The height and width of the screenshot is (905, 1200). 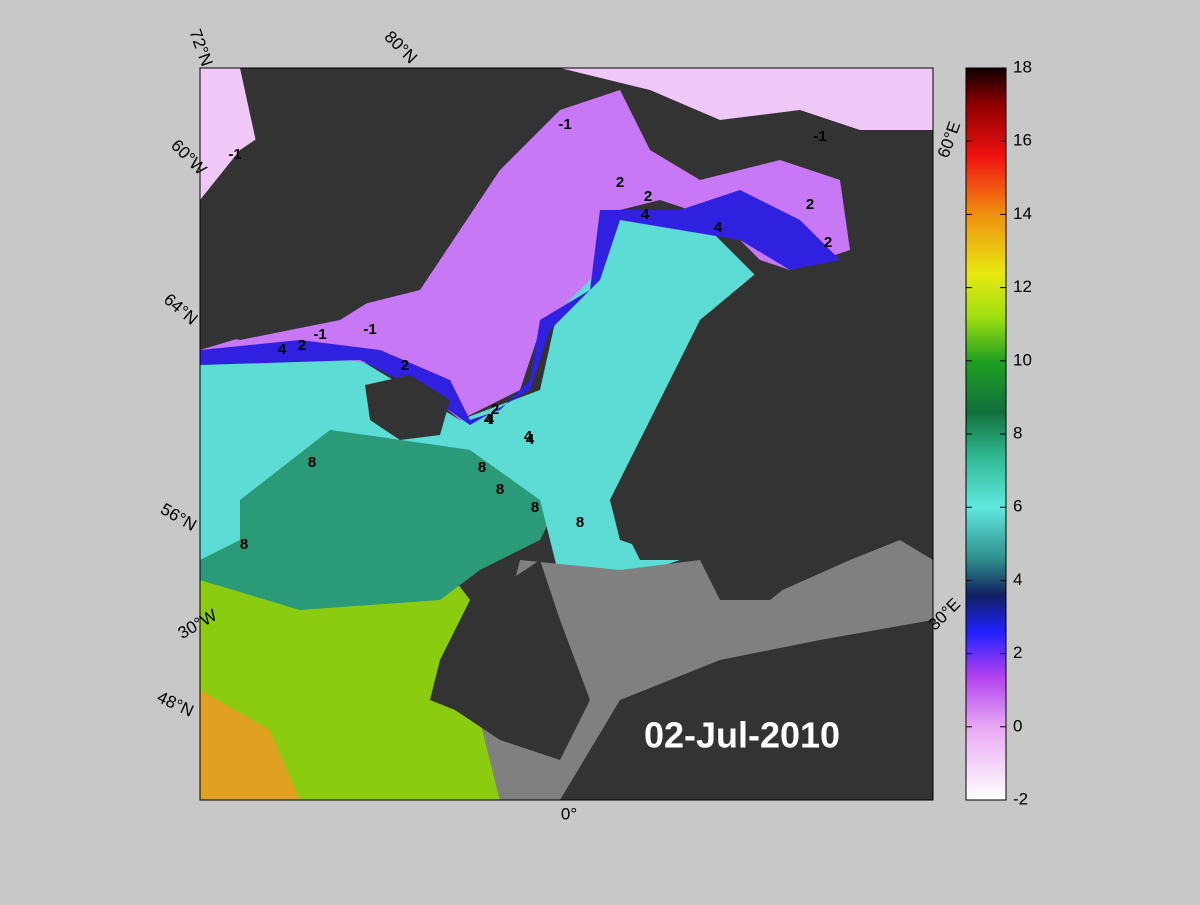 What do you see at coordinates (746, 99) in the screenshot?
I see `sea-pink-ne` at bounding box center [746, 99].